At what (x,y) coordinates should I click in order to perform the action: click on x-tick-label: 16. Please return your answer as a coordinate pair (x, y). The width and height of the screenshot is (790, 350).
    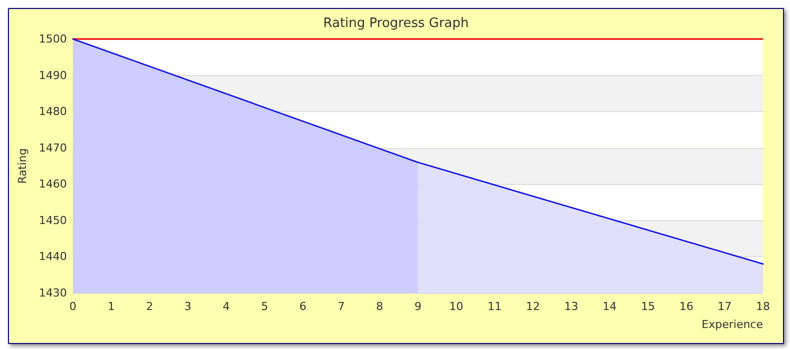
    Looking at the image, I should click on (686, 306).